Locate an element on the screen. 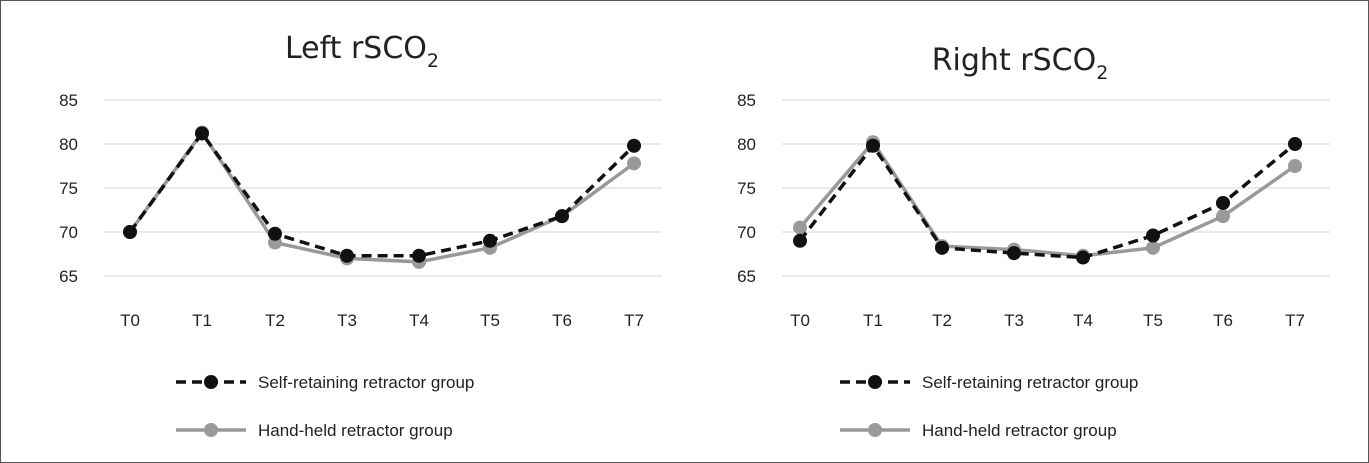 This screenshot has height=463, width=1369. chart-title: Left rSCO2 is located at coordinates (362, 51).